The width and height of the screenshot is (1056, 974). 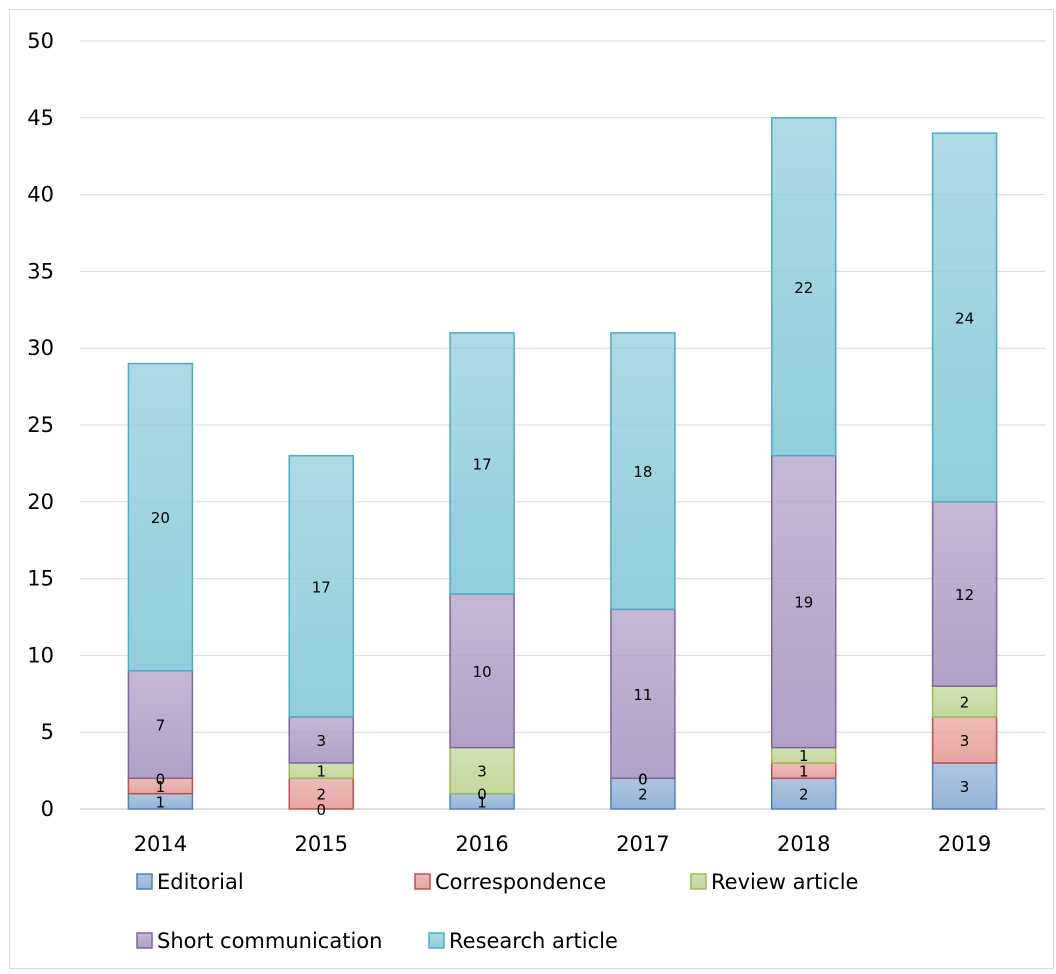 I want to click on data-label: 10, so click(x=482, y=672).